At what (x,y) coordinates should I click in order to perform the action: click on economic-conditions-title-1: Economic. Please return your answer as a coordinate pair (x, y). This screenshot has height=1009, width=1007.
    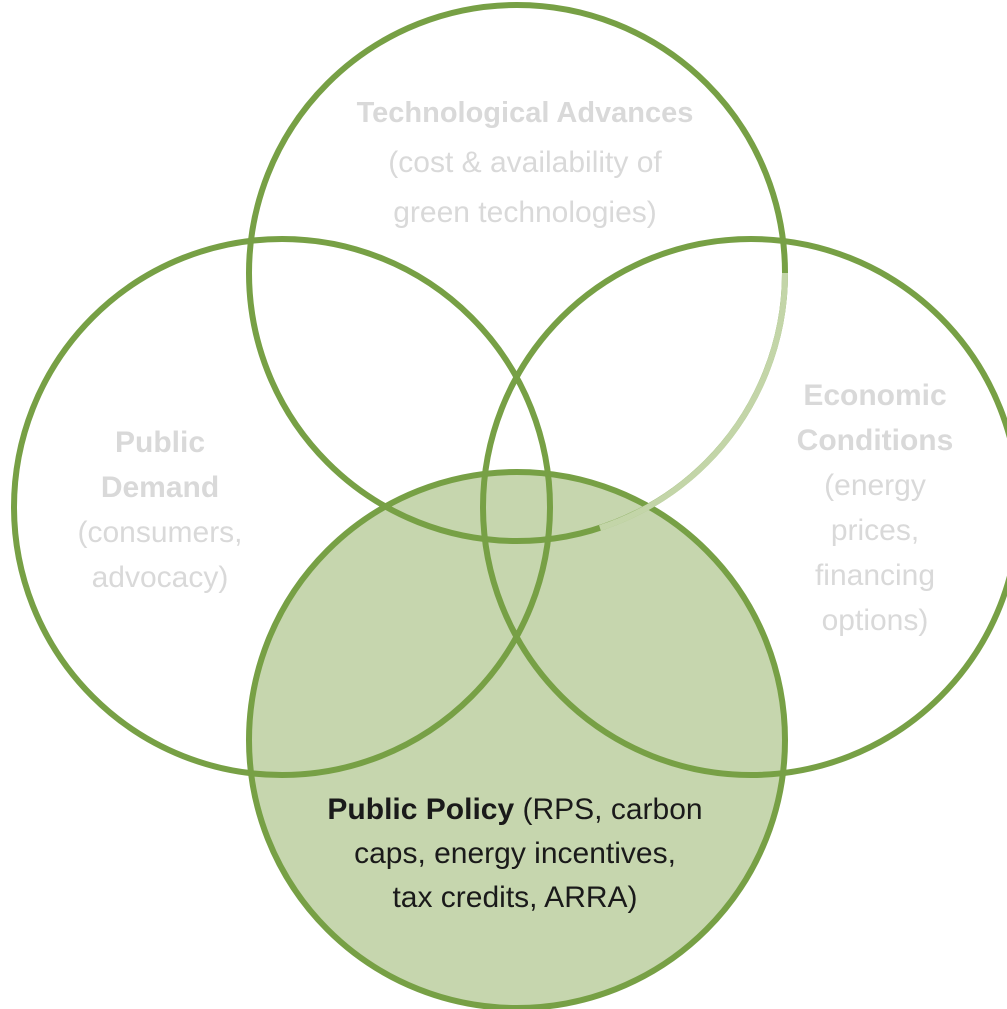
    Looking at the image, I should click on (875, 395).